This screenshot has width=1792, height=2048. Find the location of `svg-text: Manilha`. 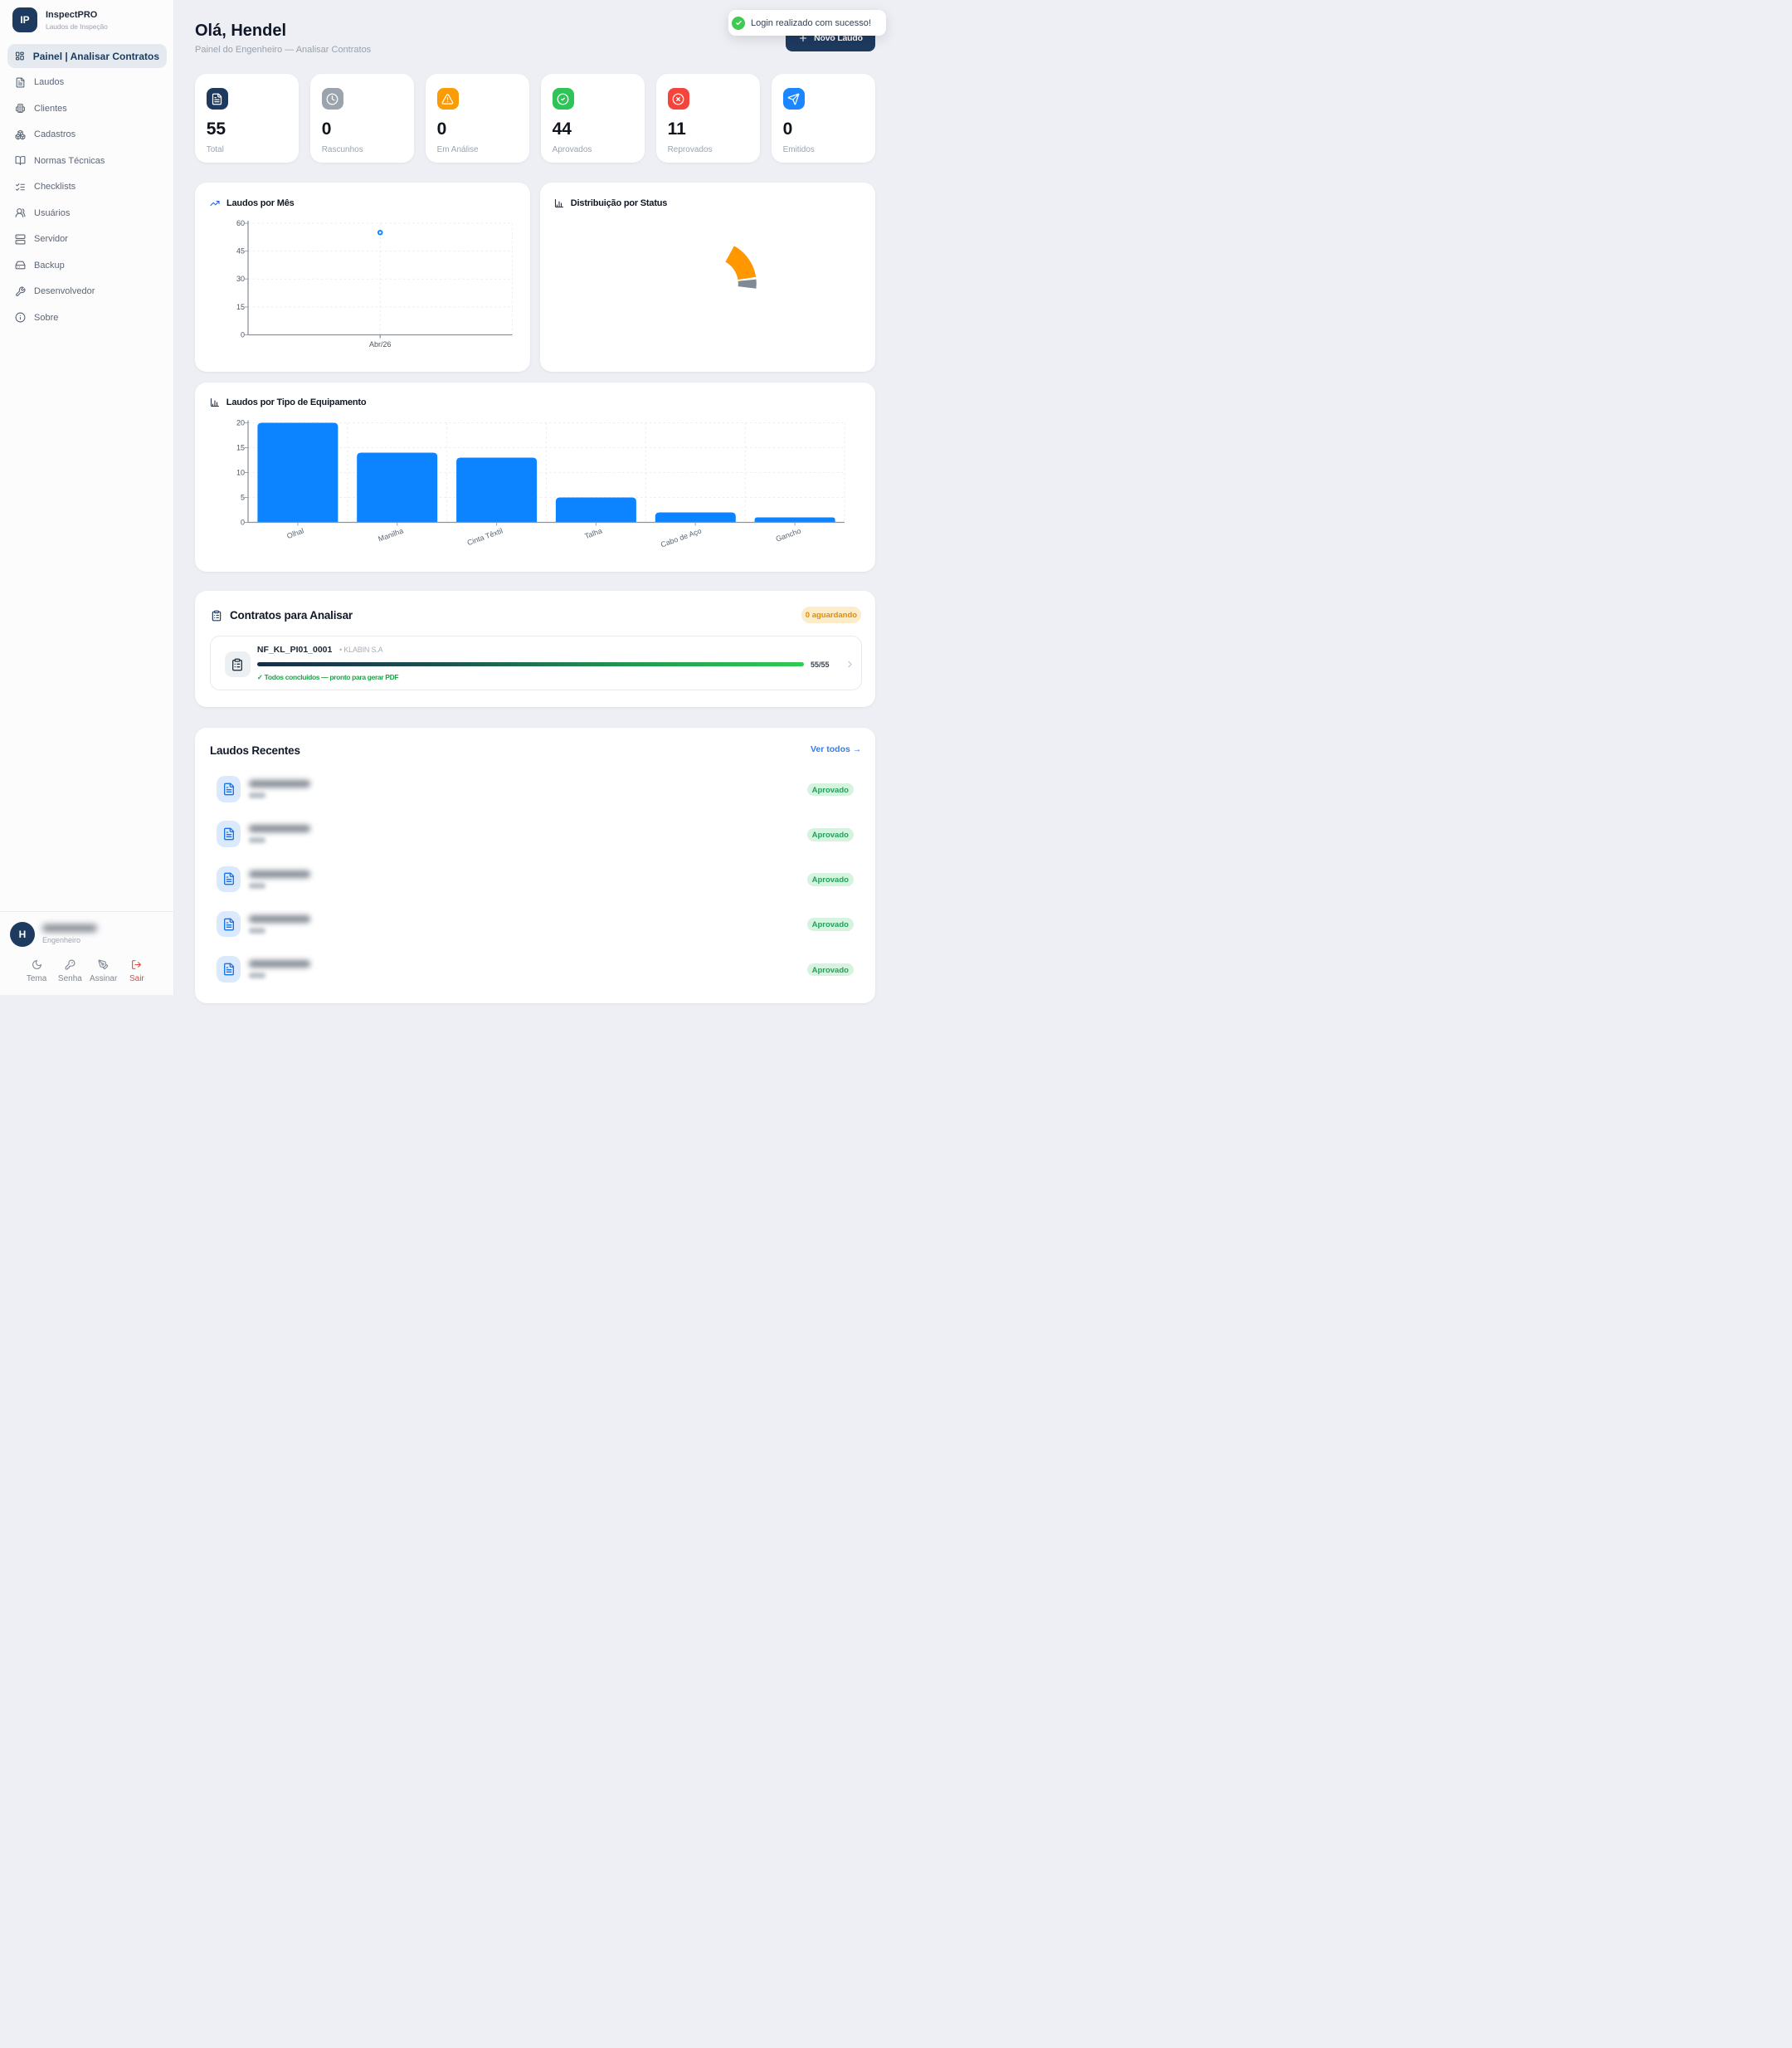

svg-text: Manilha is located at coordinates (390, 534).